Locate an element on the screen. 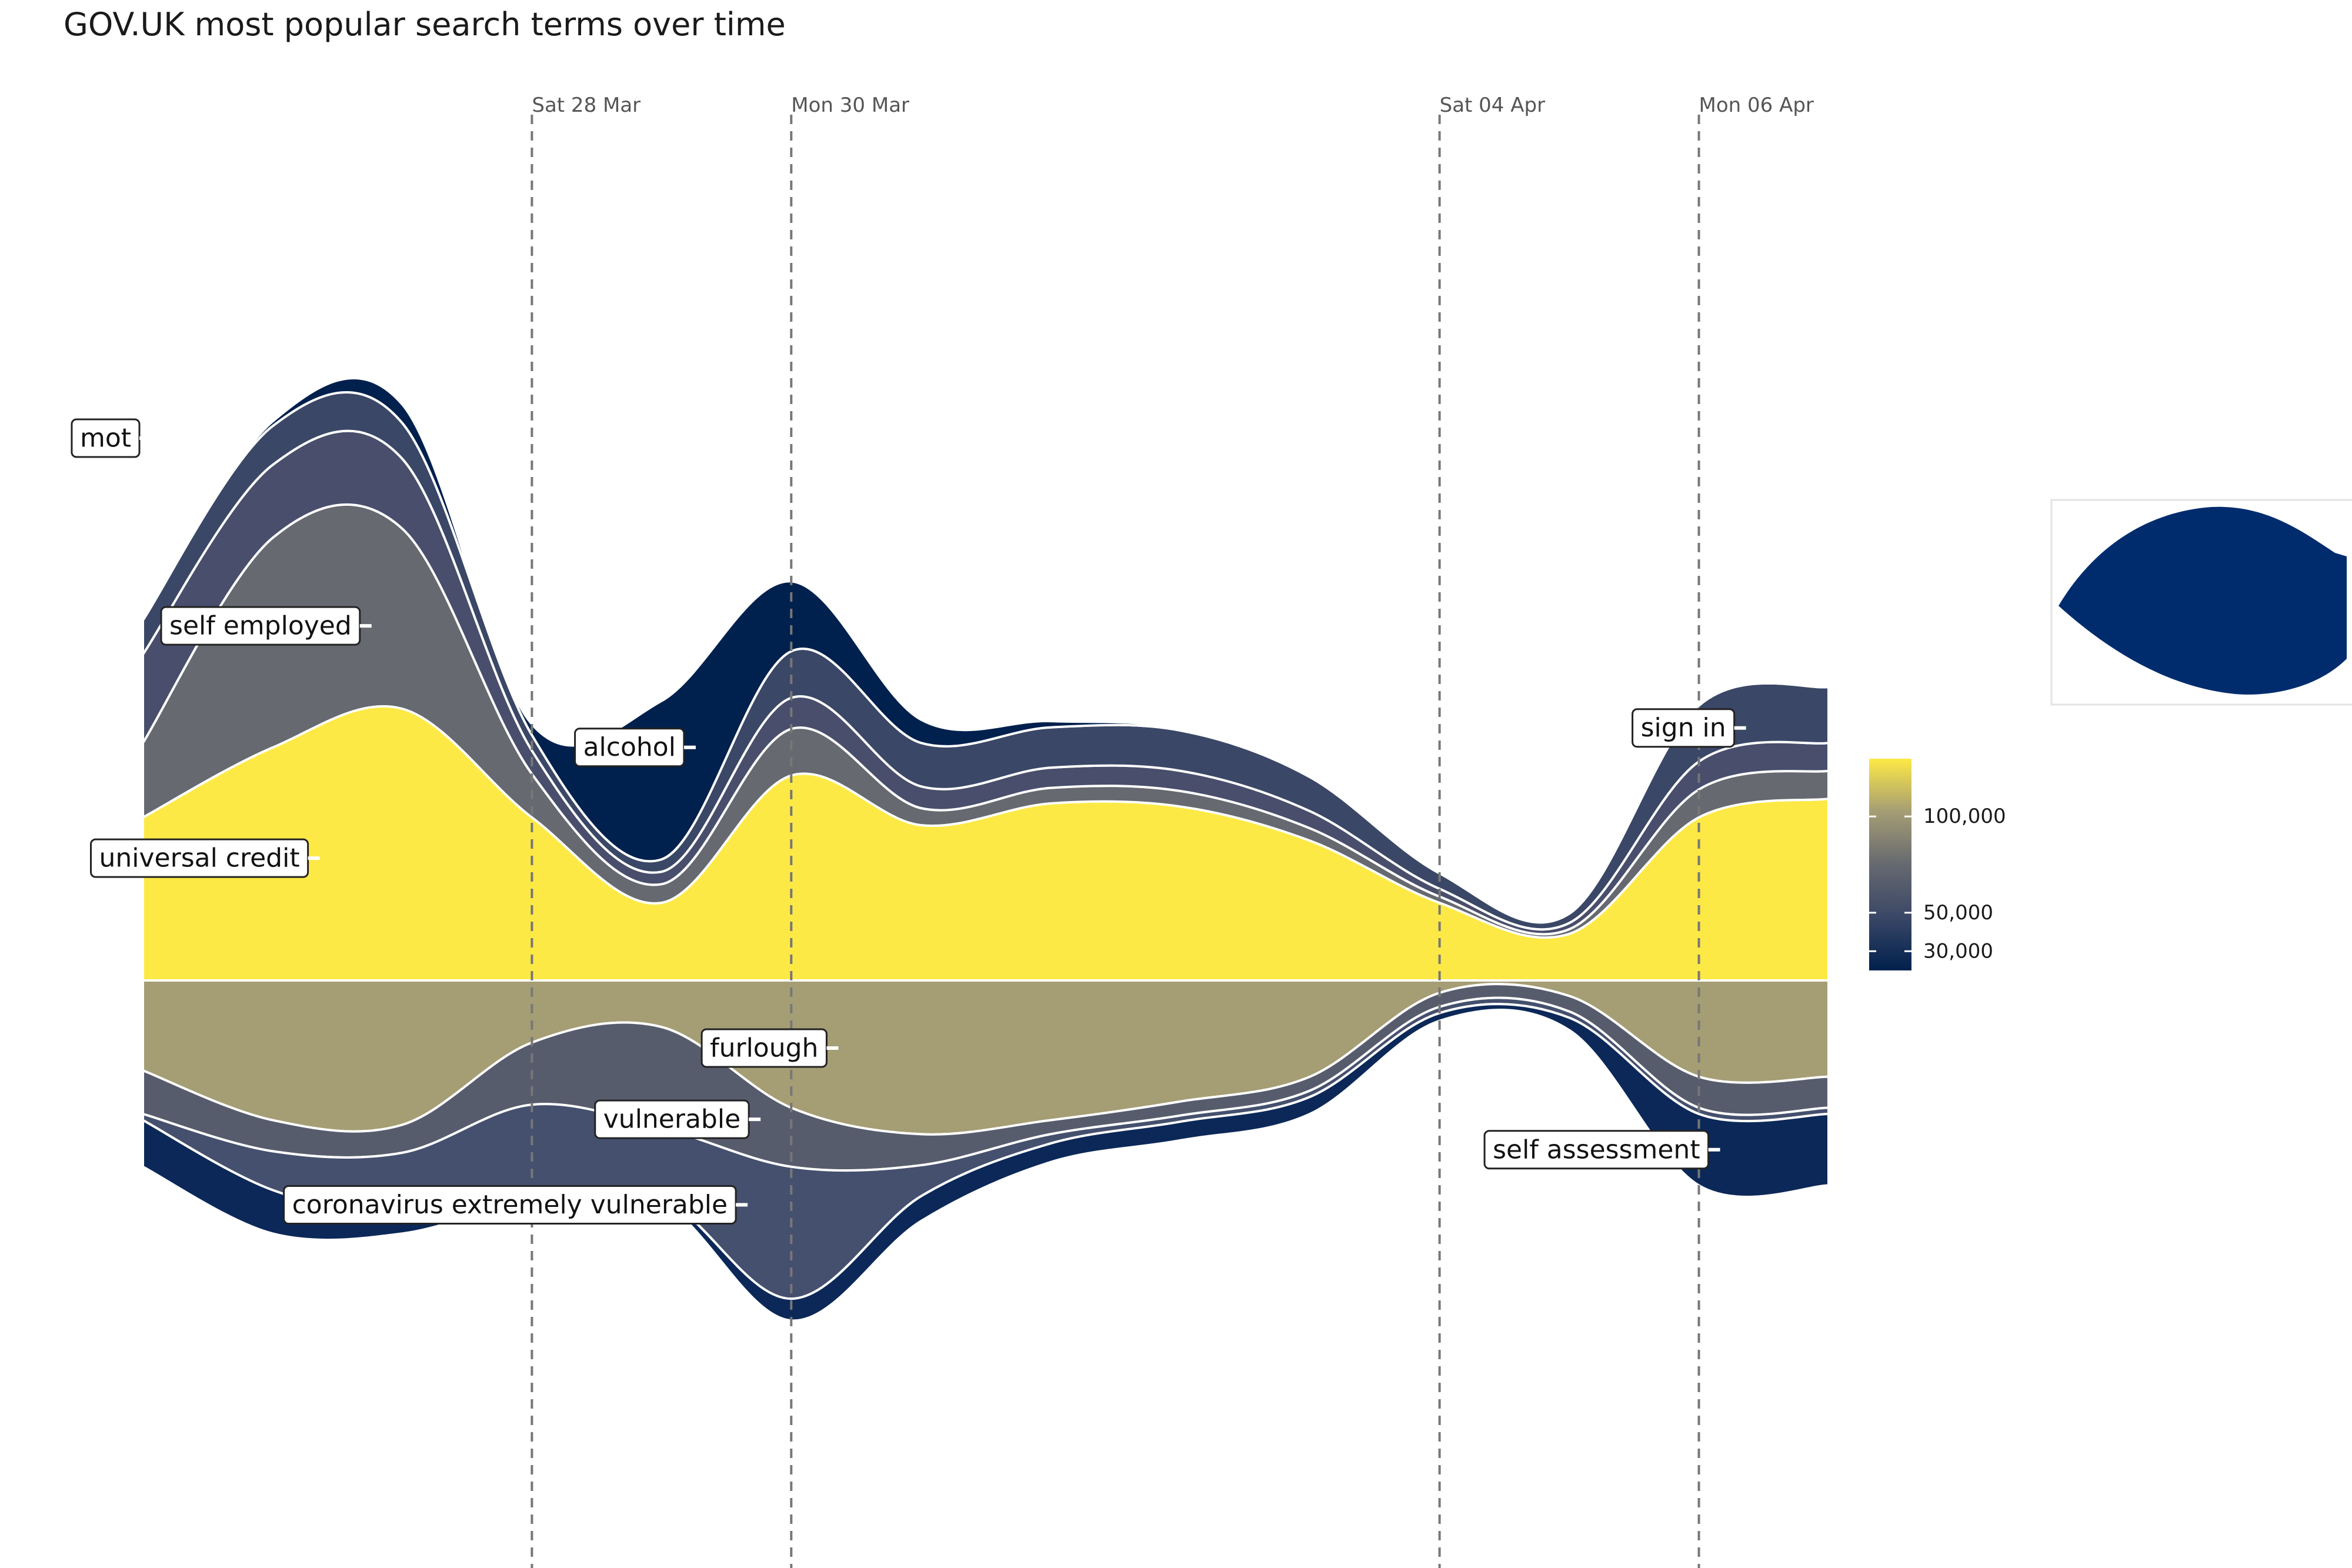 This screenshot has width=2352, height=1568. inset-thumbnail is located at coordinates (2201, 602).